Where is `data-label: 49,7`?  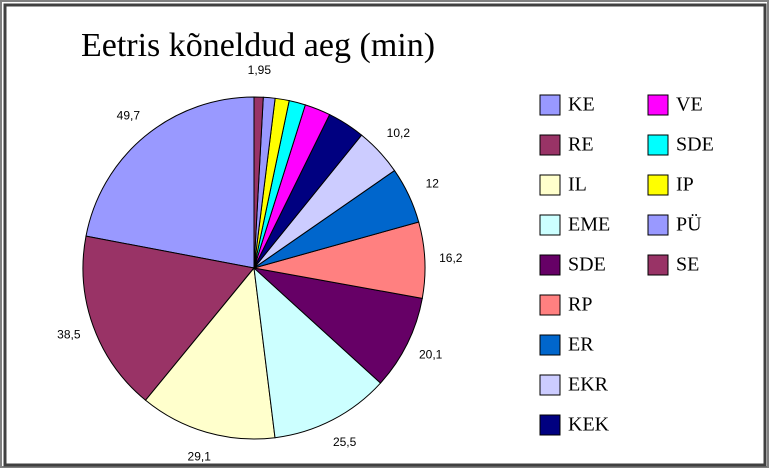 data-label: 49,7 is located at coordinates (129, 115).